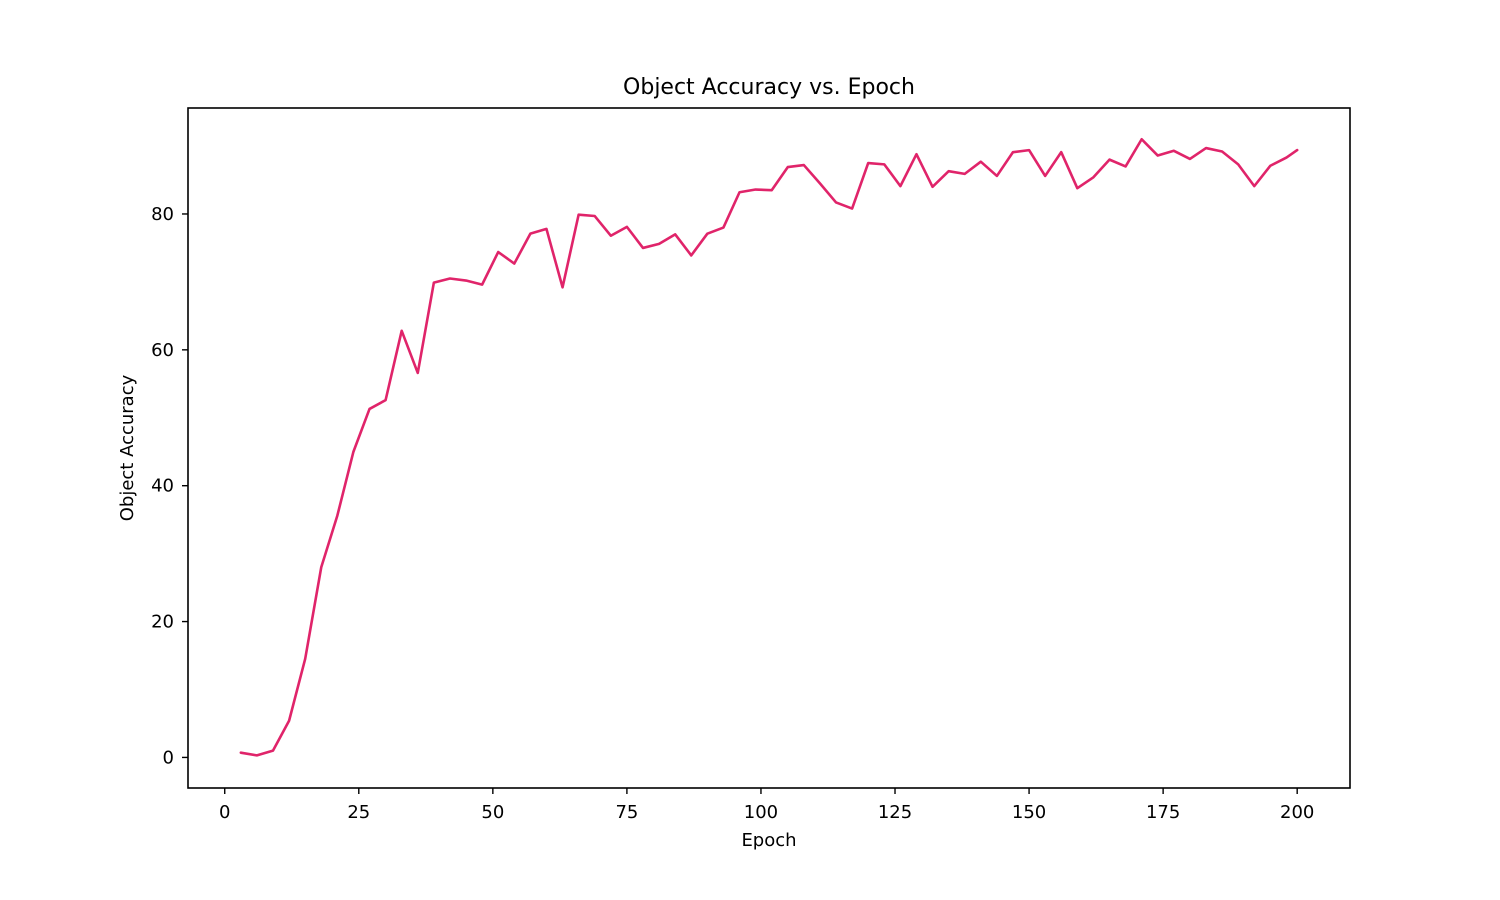  Describe the element at coordinates (127, 447) in the screenshot. I see `y-axis-label: Object Accuracy` at that location.